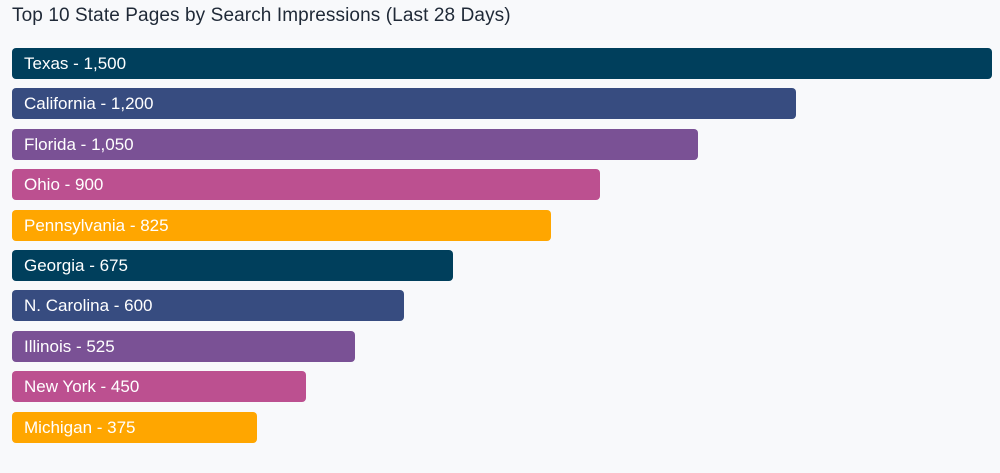 The width and height of the screenshot is (1000, 473). I want to click on bar-illinois: Illinois - 525, so click(183, 346).